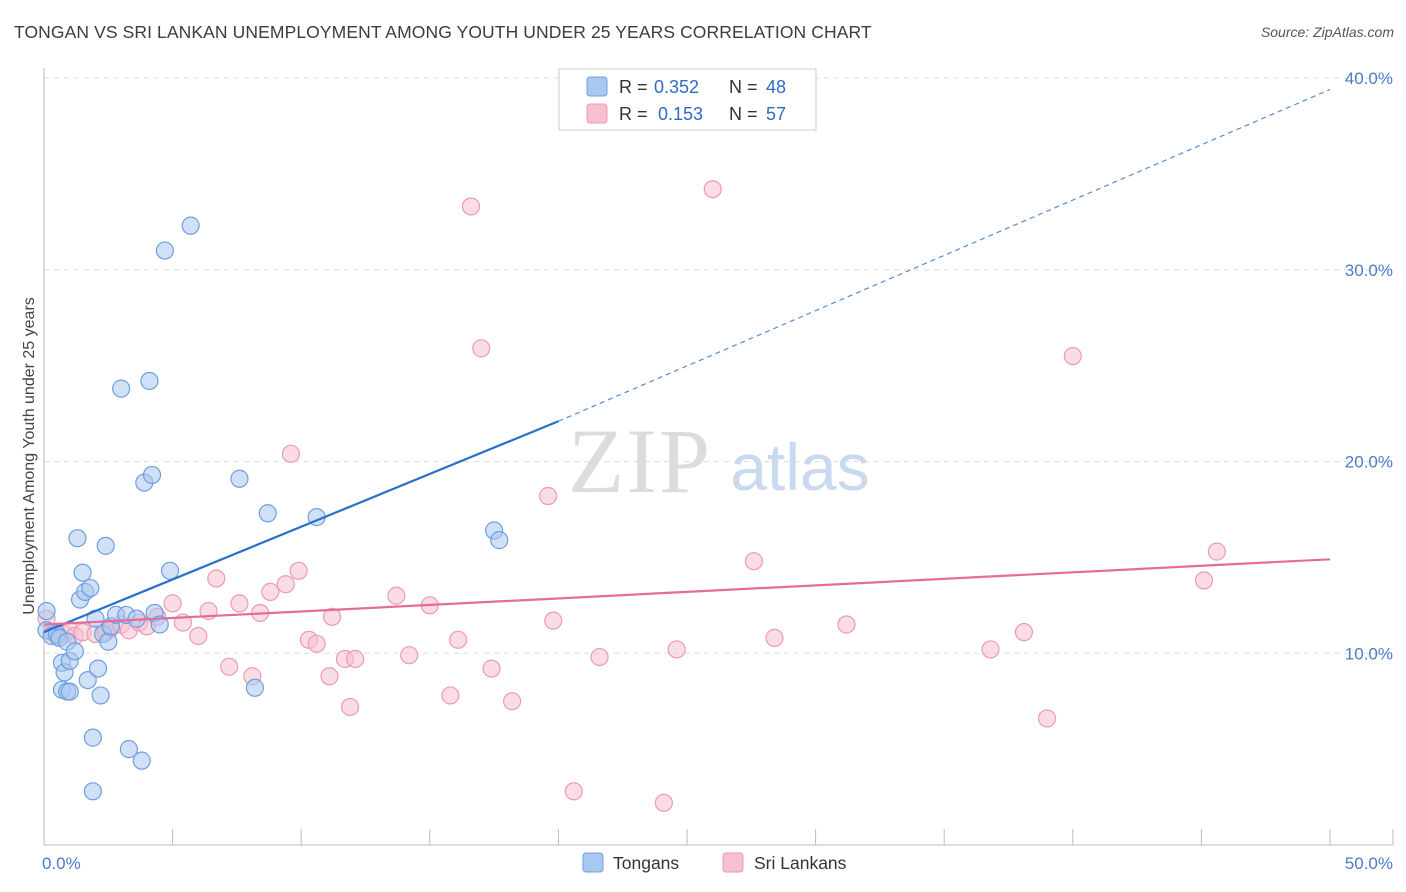 Image resolution: width=1406 pixels, height=892 pixels. I want to click on legend-n-value-tongan: 48, so click(776, 87).